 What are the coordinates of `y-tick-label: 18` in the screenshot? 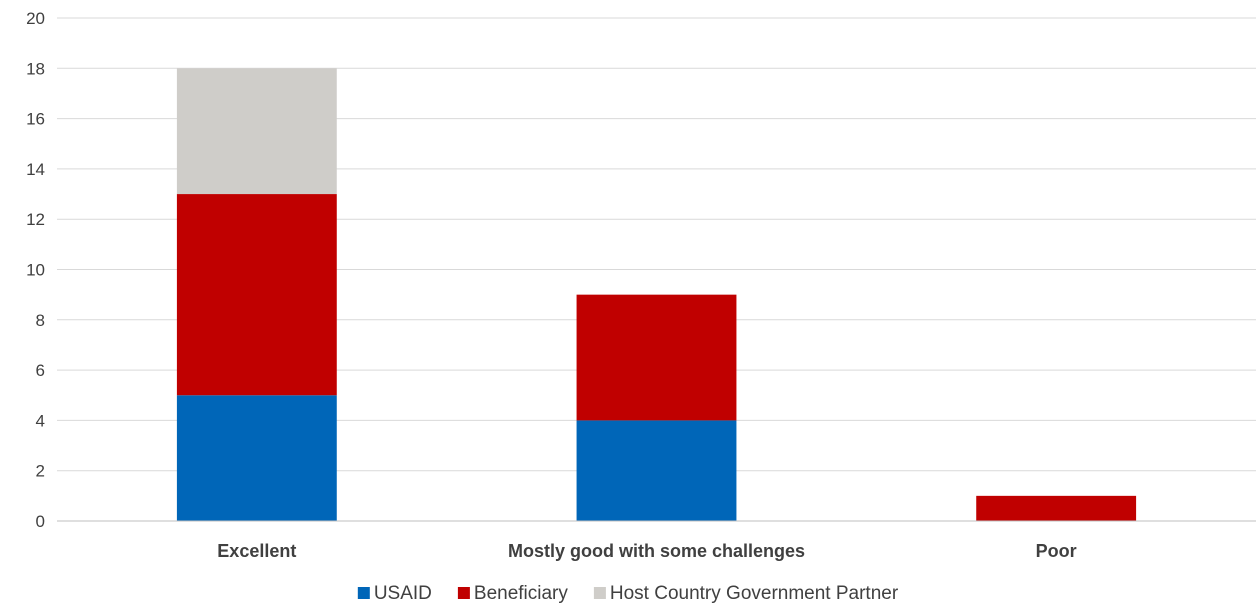 It's located at (35, 68).